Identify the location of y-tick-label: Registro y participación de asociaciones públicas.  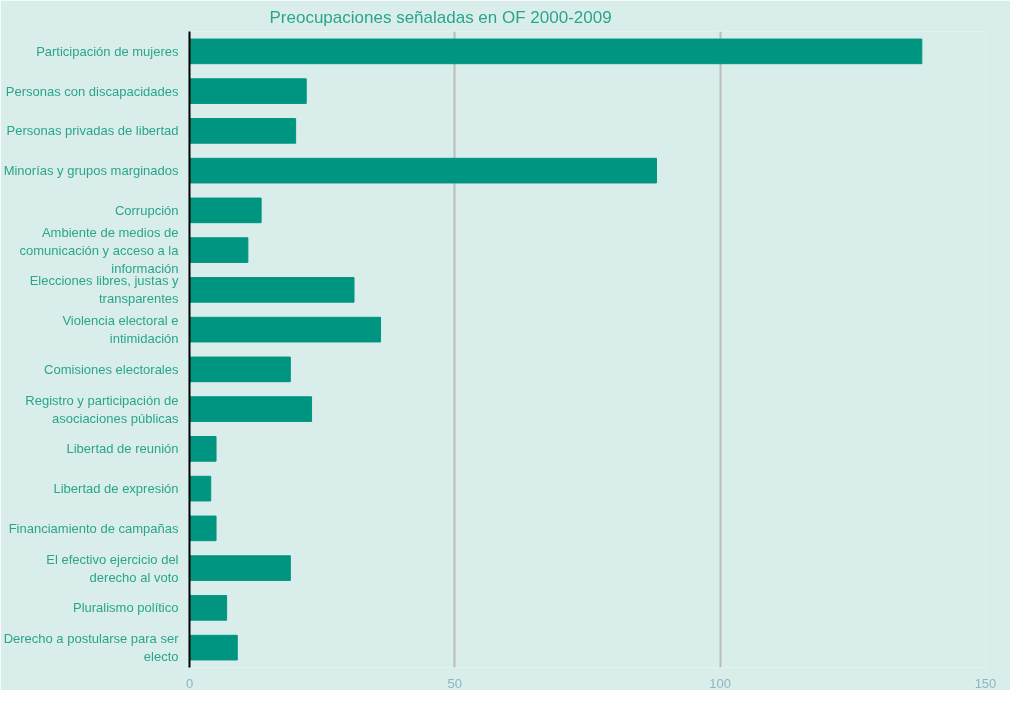
(102, 409).